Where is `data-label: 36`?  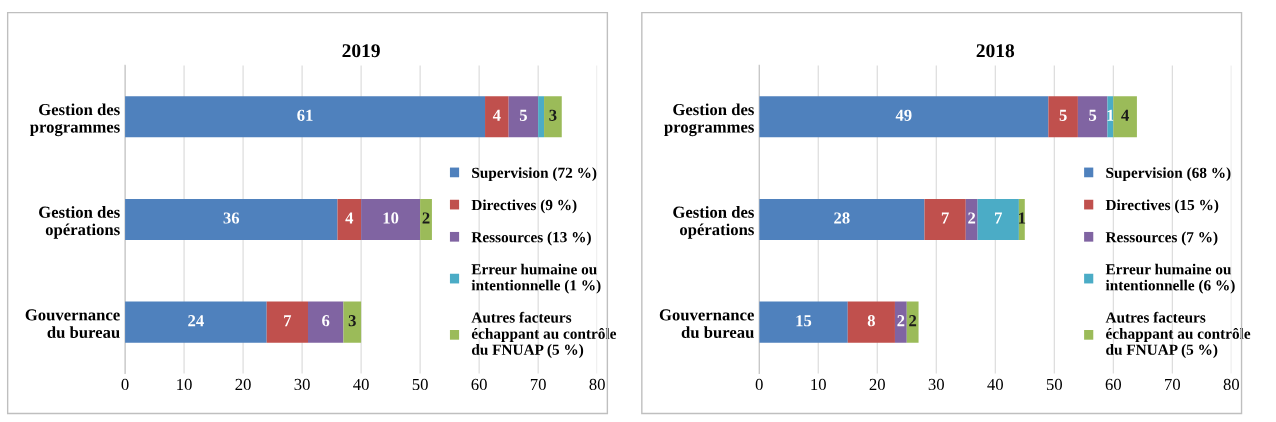 data-label: 36 is located at coordinates (231, 218).